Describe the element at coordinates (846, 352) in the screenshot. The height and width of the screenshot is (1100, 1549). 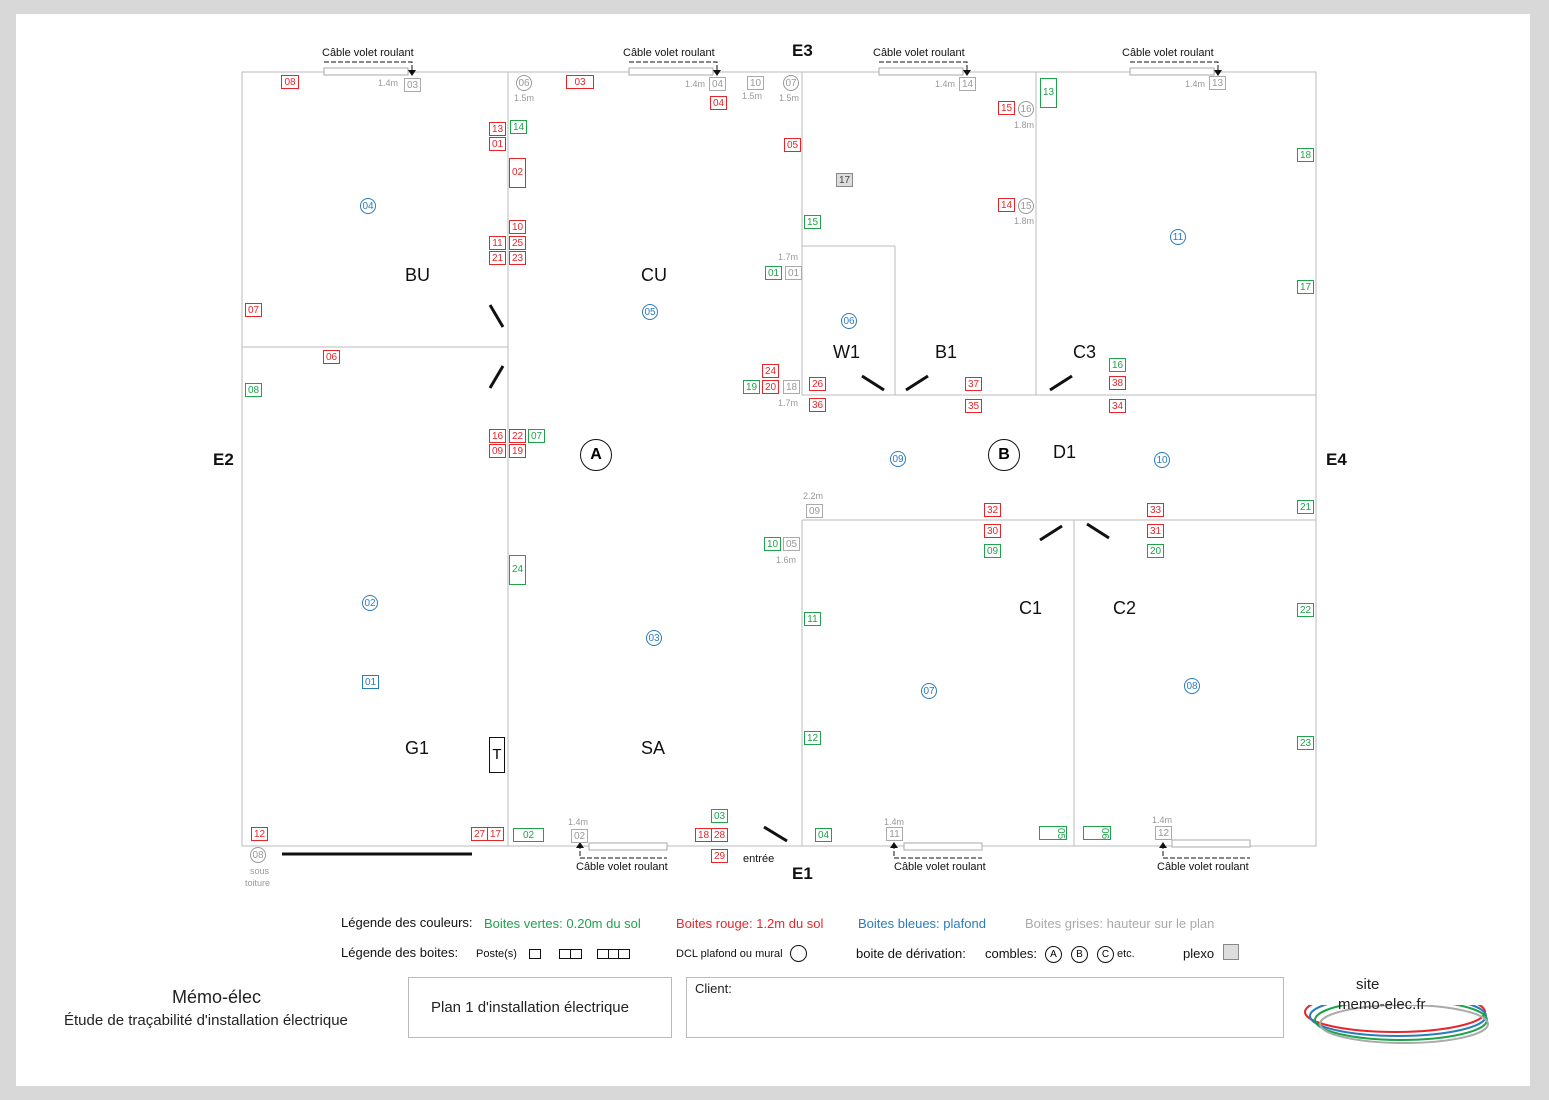
I see `room-label-w1: W1` at that location.